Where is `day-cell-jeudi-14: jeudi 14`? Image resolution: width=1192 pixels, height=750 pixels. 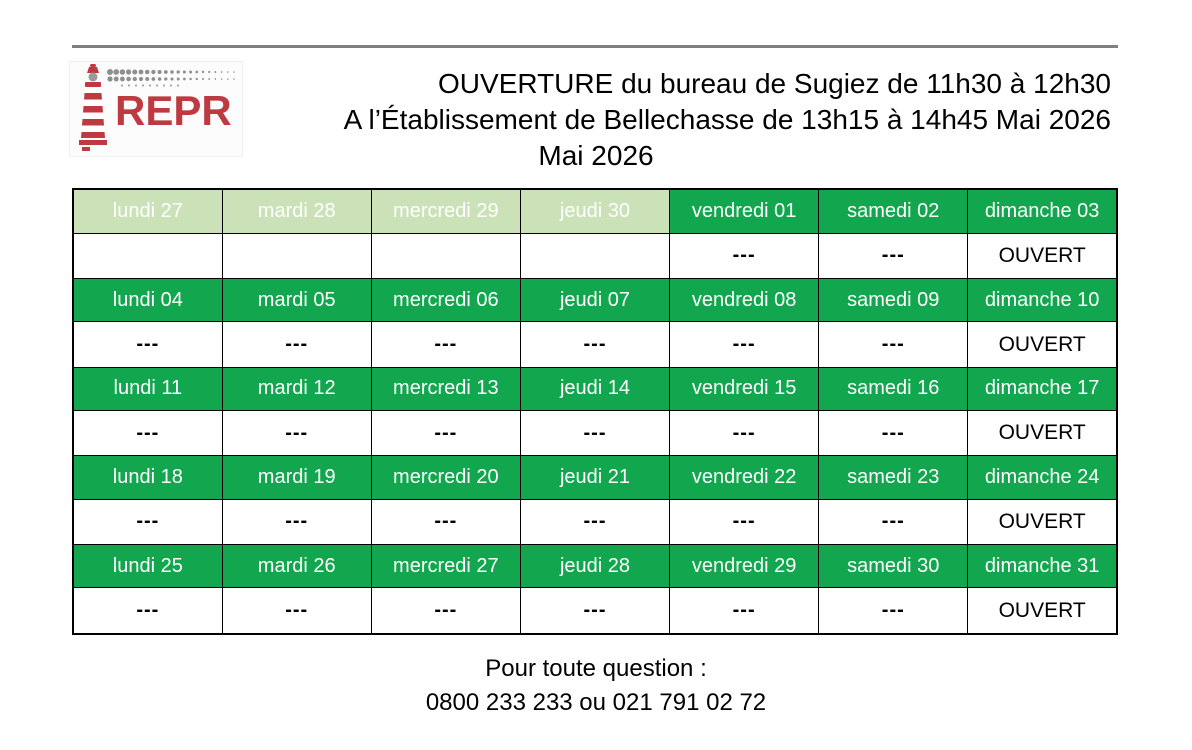
day-cell-jeudi-14: jeudi 14 is located at coordinates (595, 389).